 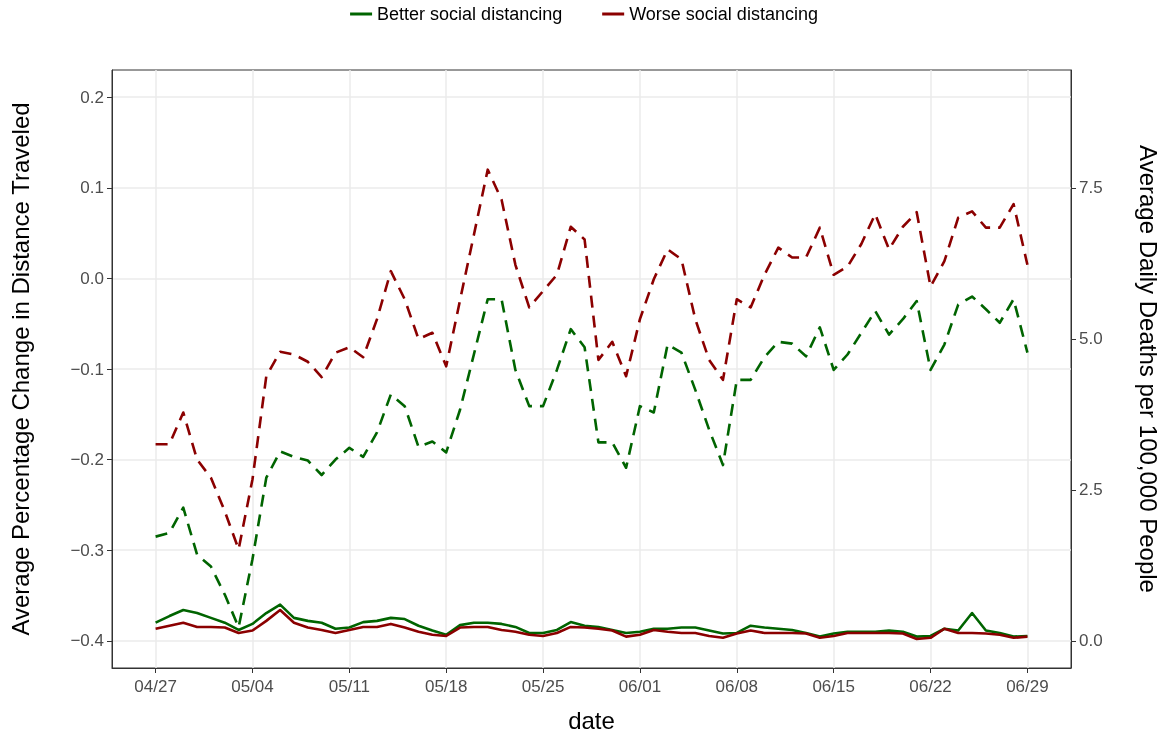 I want to click on x-tick-label: 06/29, so click(x=1027, y=686).